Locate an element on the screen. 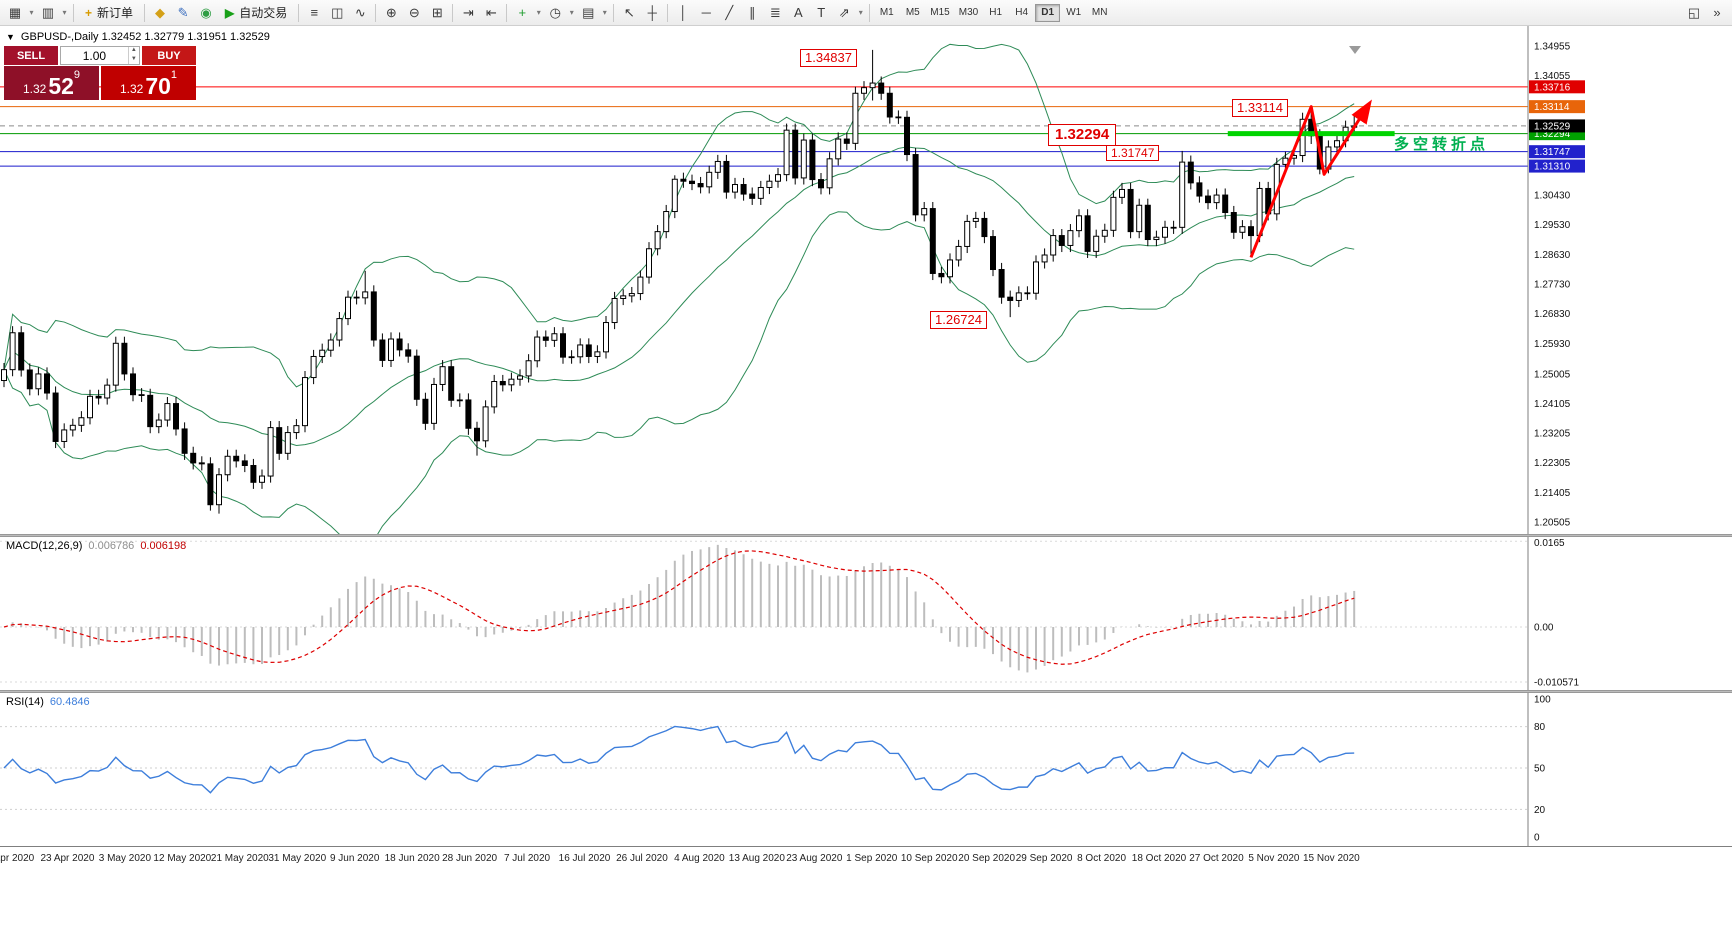 The image size is (1732, 946). price-label-pivot: 1.32294 is located at coordinates (1082, 135).